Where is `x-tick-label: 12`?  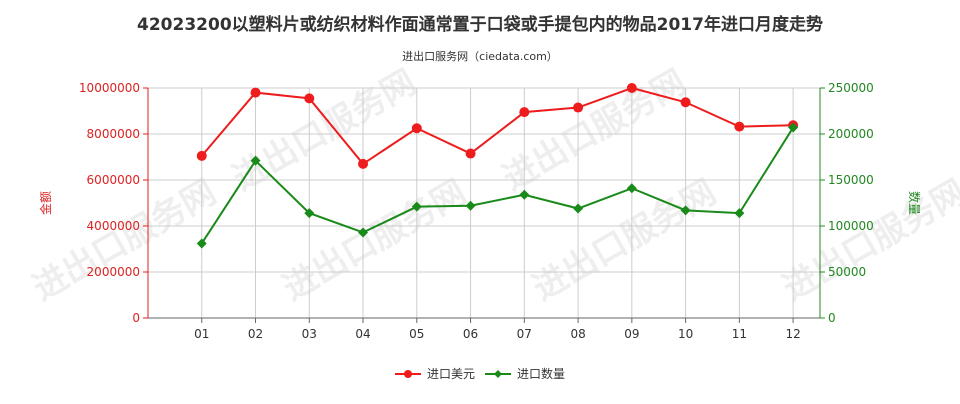 x-tick-label: 12 is located at coordinates (792, 334).